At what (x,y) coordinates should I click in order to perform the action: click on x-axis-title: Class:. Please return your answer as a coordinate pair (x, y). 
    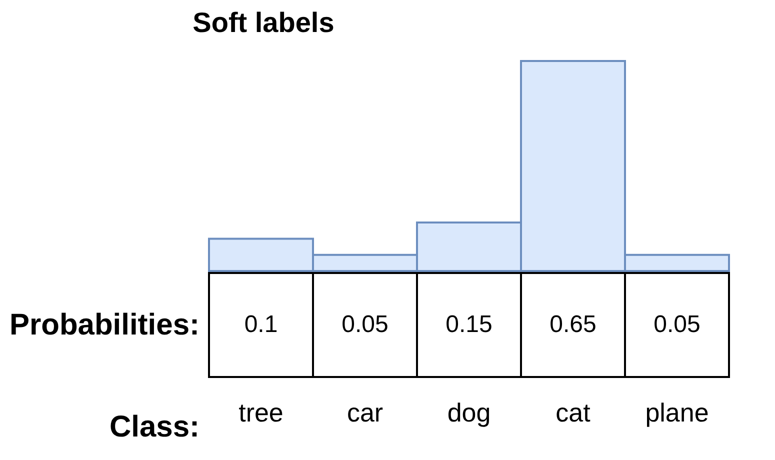
    Looking at the image, I should click on (154, 427).